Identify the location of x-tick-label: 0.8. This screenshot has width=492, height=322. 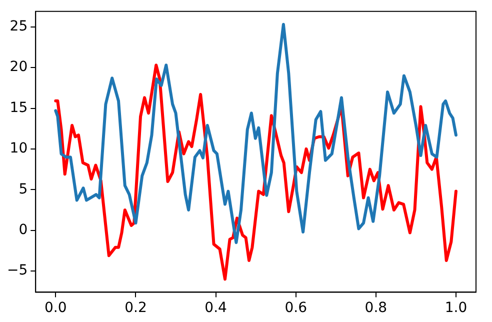
(376, 308).